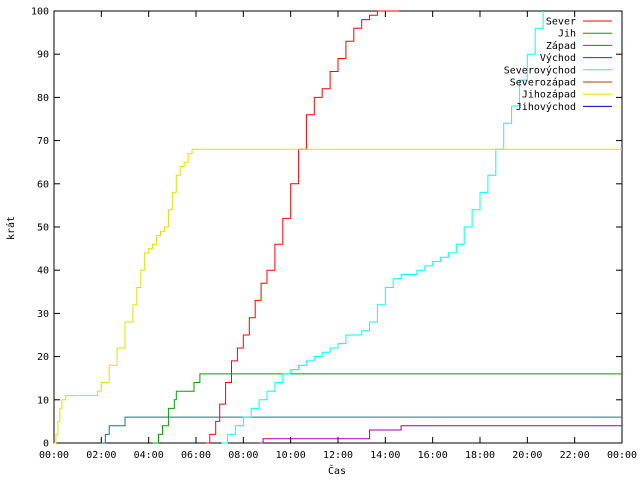  Describe the element at coordinates (43, 55) in the screenshot. I see `y-tick-label: 90` at that location.